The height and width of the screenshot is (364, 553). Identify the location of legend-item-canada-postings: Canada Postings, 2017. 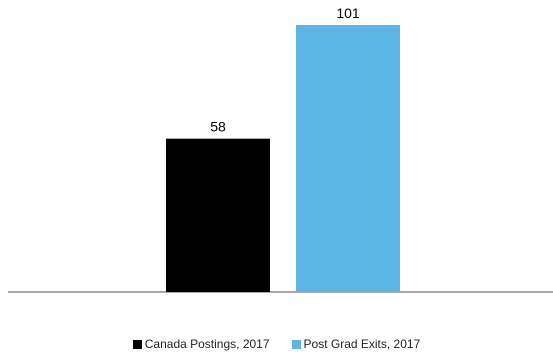
(201, 344).